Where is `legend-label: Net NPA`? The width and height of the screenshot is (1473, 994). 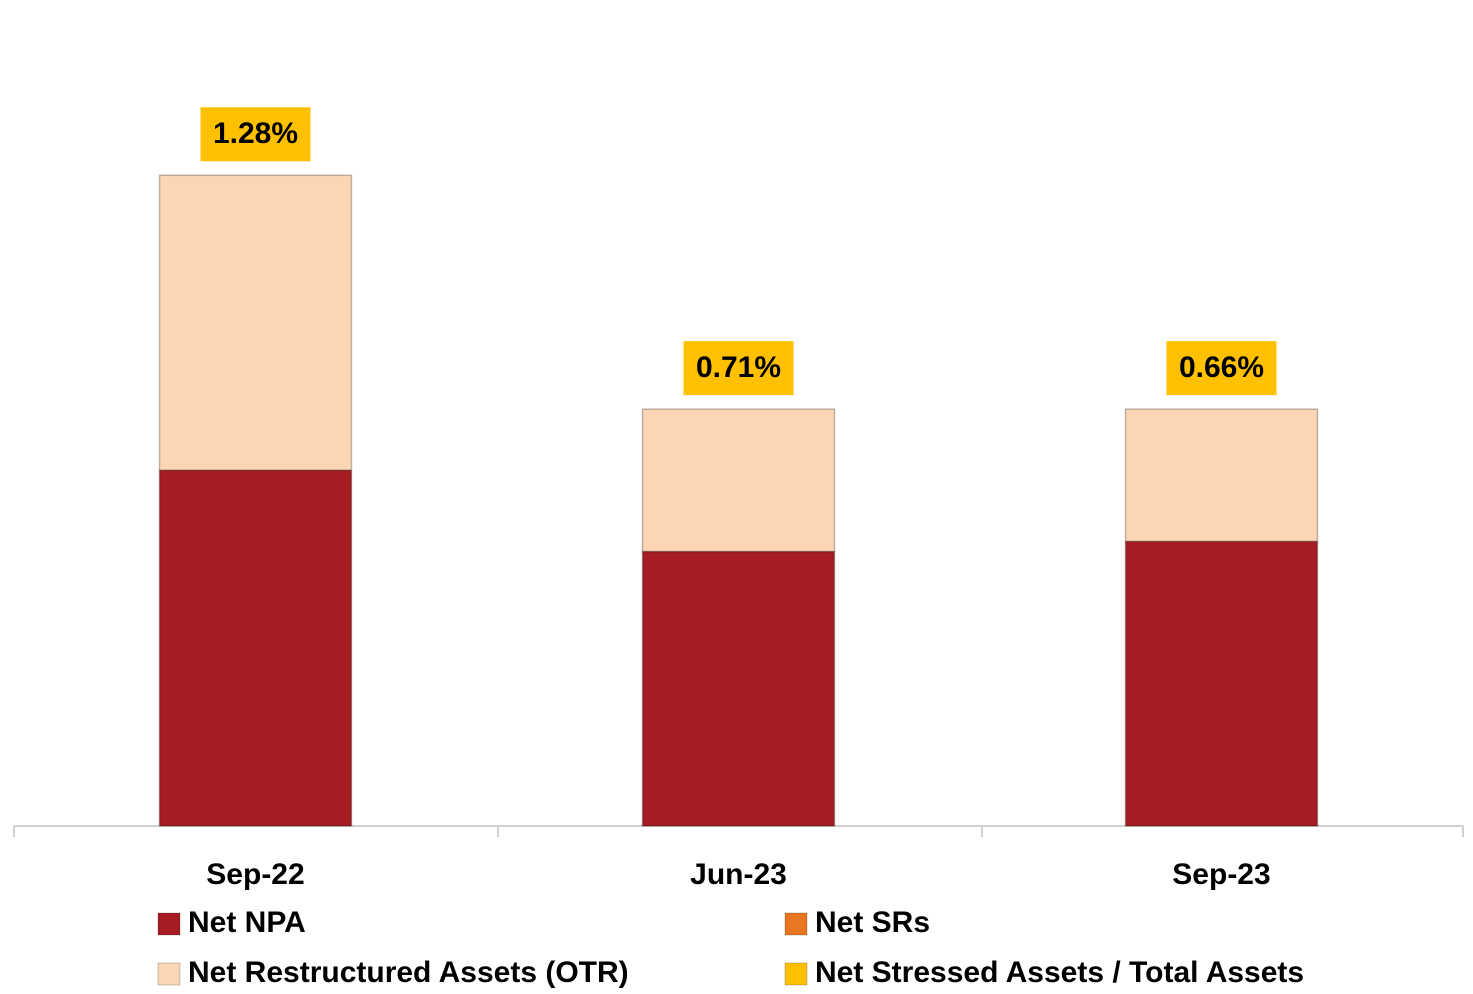 legend-label: Net NPA is located at coordinates (247, 922).